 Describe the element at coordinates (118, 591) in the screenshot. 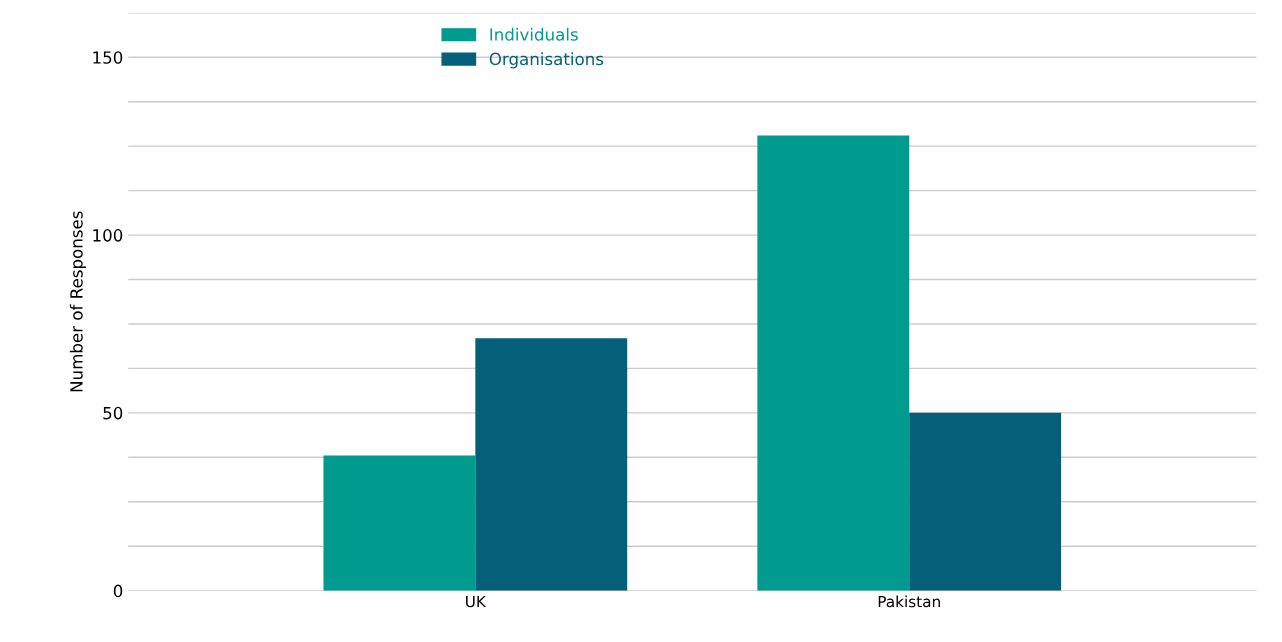

I see `y-tick-label: 0` at that location.